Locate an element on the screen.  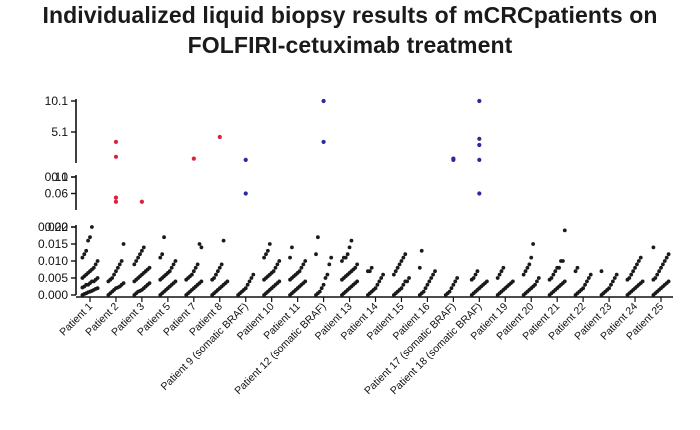
y-tick-label: 0.020 is located at coordinates (53, 227).